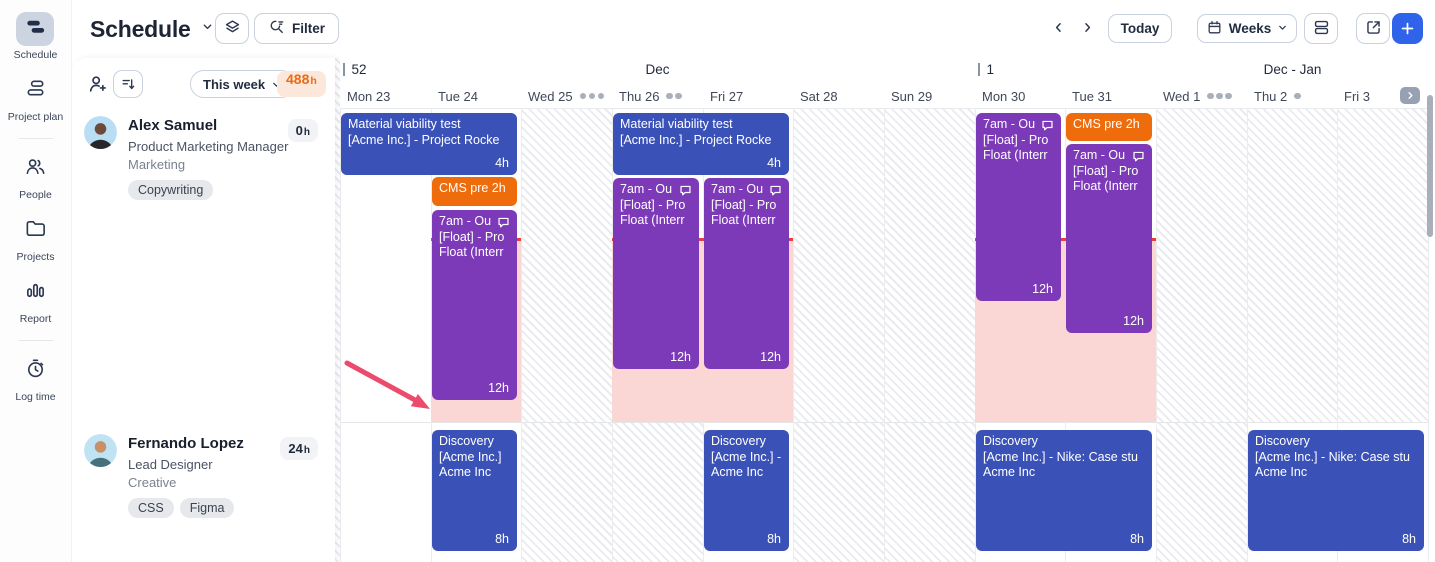 Image resolution: width=1435 pixels, height=562 pixels. I want to click on topbar: Schedule Filter Today Weeks, so click(753, 29).